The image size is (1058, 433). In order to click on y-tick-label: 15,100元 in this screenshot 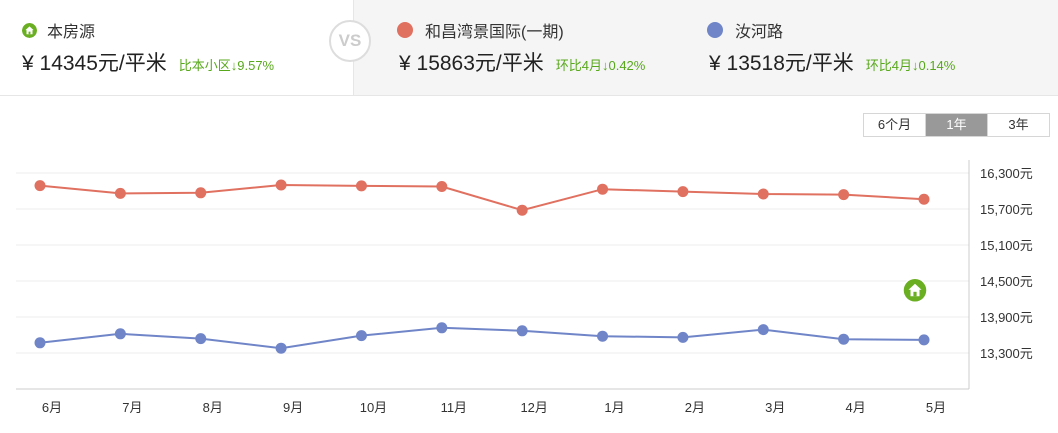, I will do `click(1006, 245)`.